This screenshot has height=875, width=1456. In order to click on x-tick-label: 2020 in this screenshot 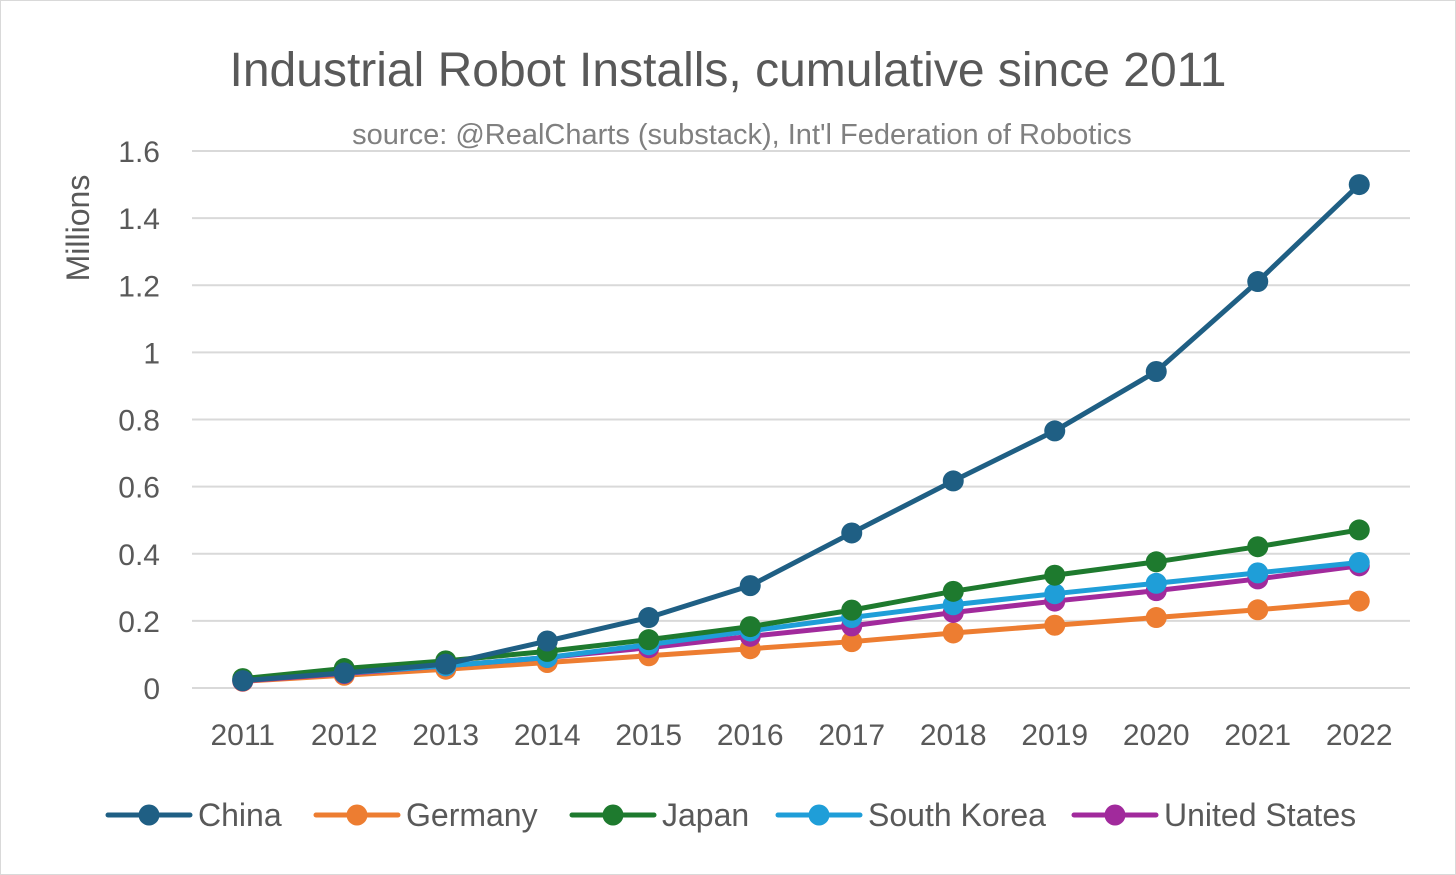, I will do `click(1156, 735)`.